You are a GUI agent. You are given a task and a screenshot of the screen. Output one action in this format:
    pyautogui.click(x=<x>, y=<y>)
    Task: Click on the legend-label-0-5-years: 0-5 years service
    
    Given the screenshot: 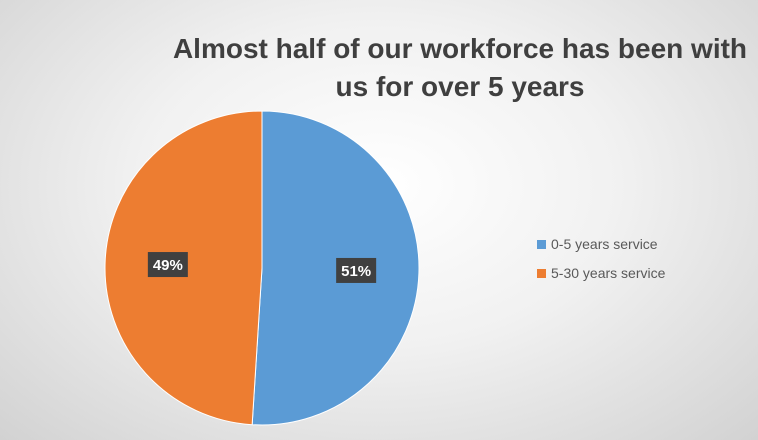 What is the action you would take?
    pyautogui.click(x=604, y=244)
    